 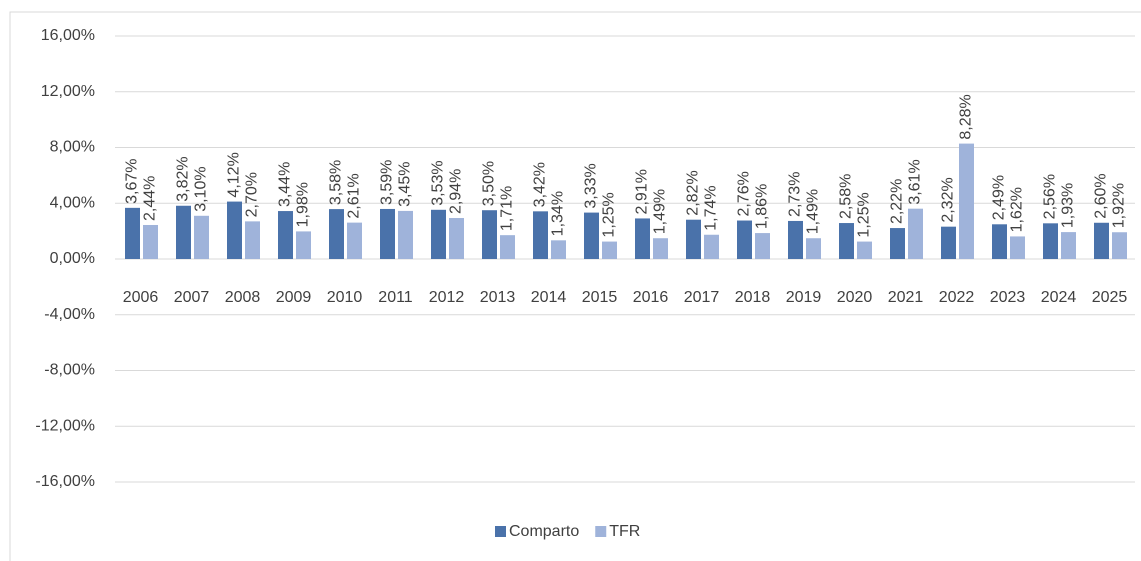 I want to click on value-label: 2,70%, so click(x=252, y=194).